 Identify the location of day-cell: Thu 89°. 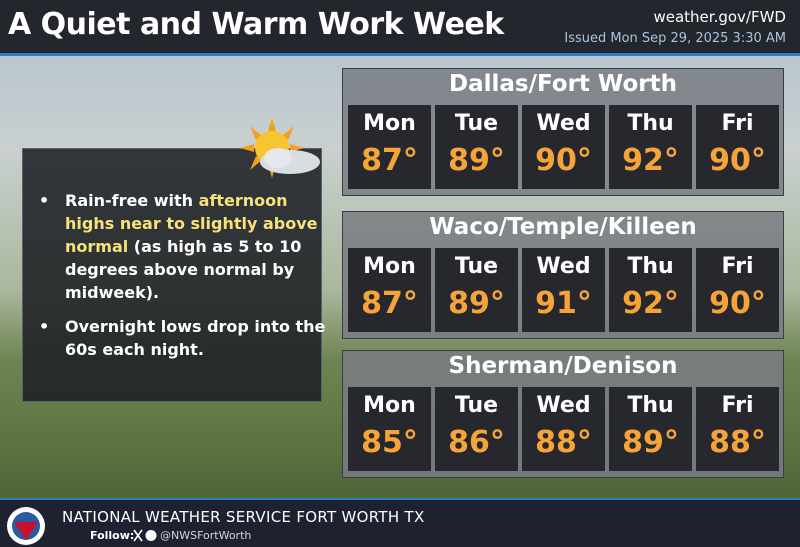
(650, 429).